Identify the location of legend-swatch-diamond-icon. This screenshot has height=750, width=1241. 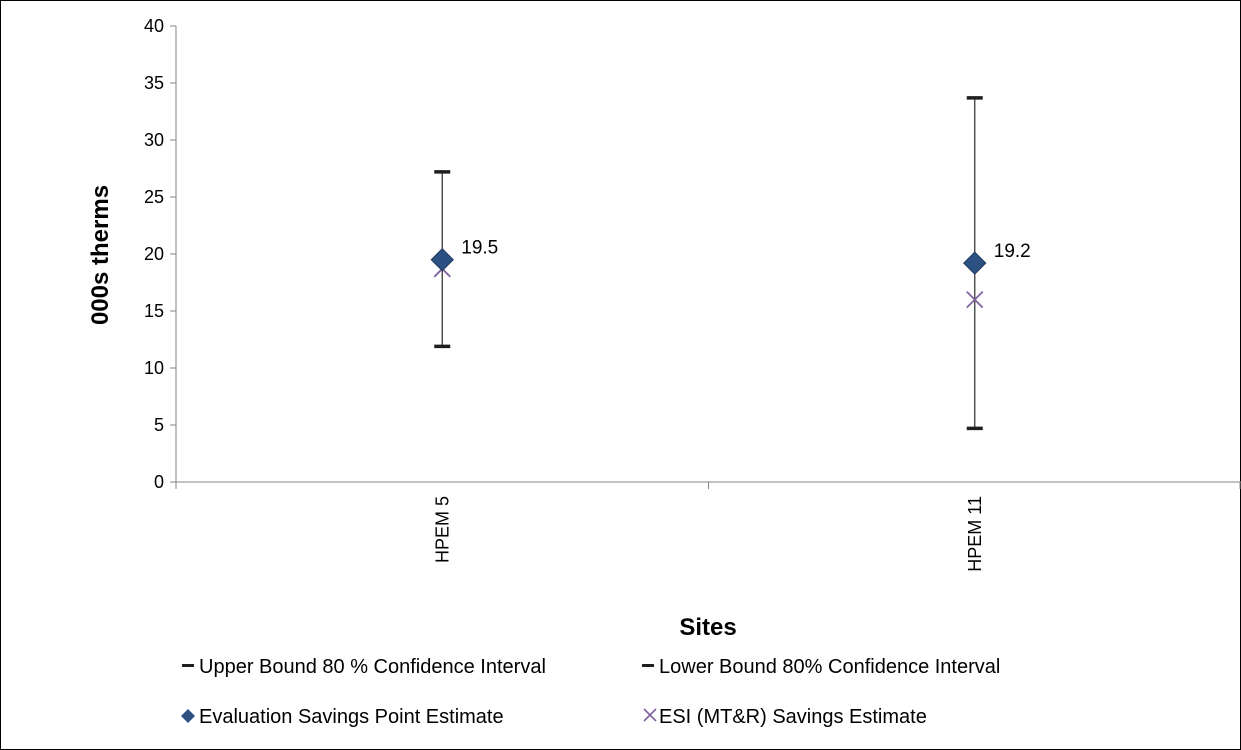
(188, 716).